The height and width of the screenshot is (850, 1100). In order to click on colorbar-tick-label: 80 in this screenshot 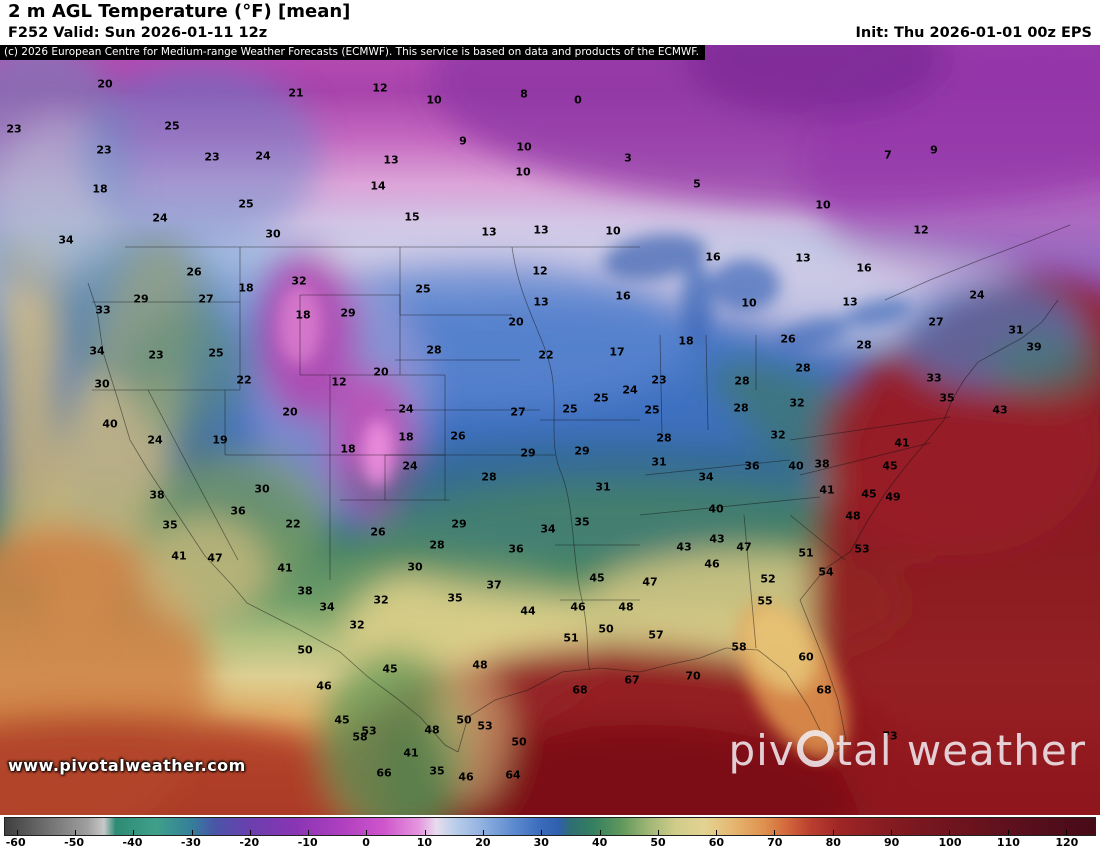, I will do `click(833, 842)`.